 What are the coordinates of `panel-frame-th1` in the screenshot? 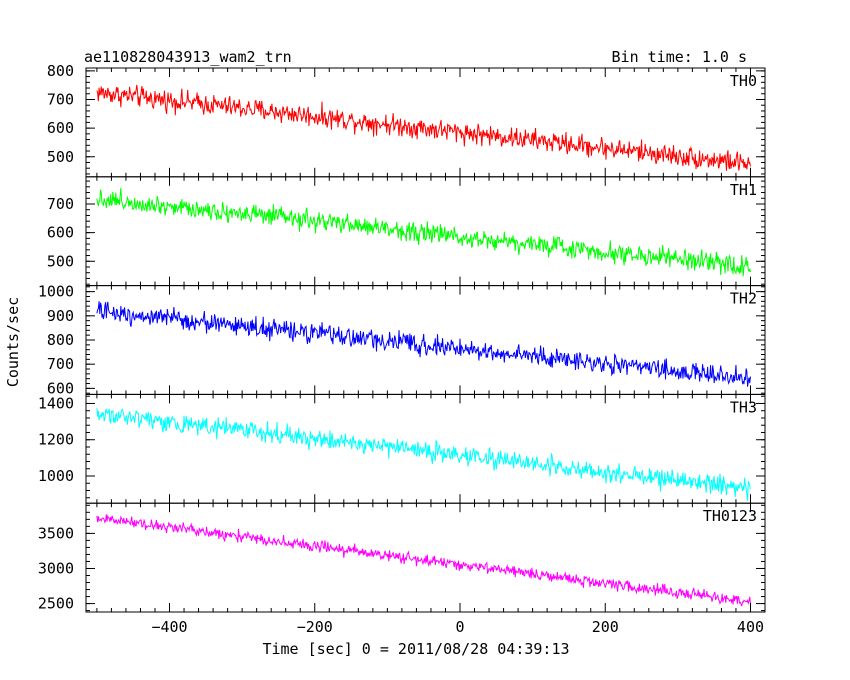 It's located at (425, 231).